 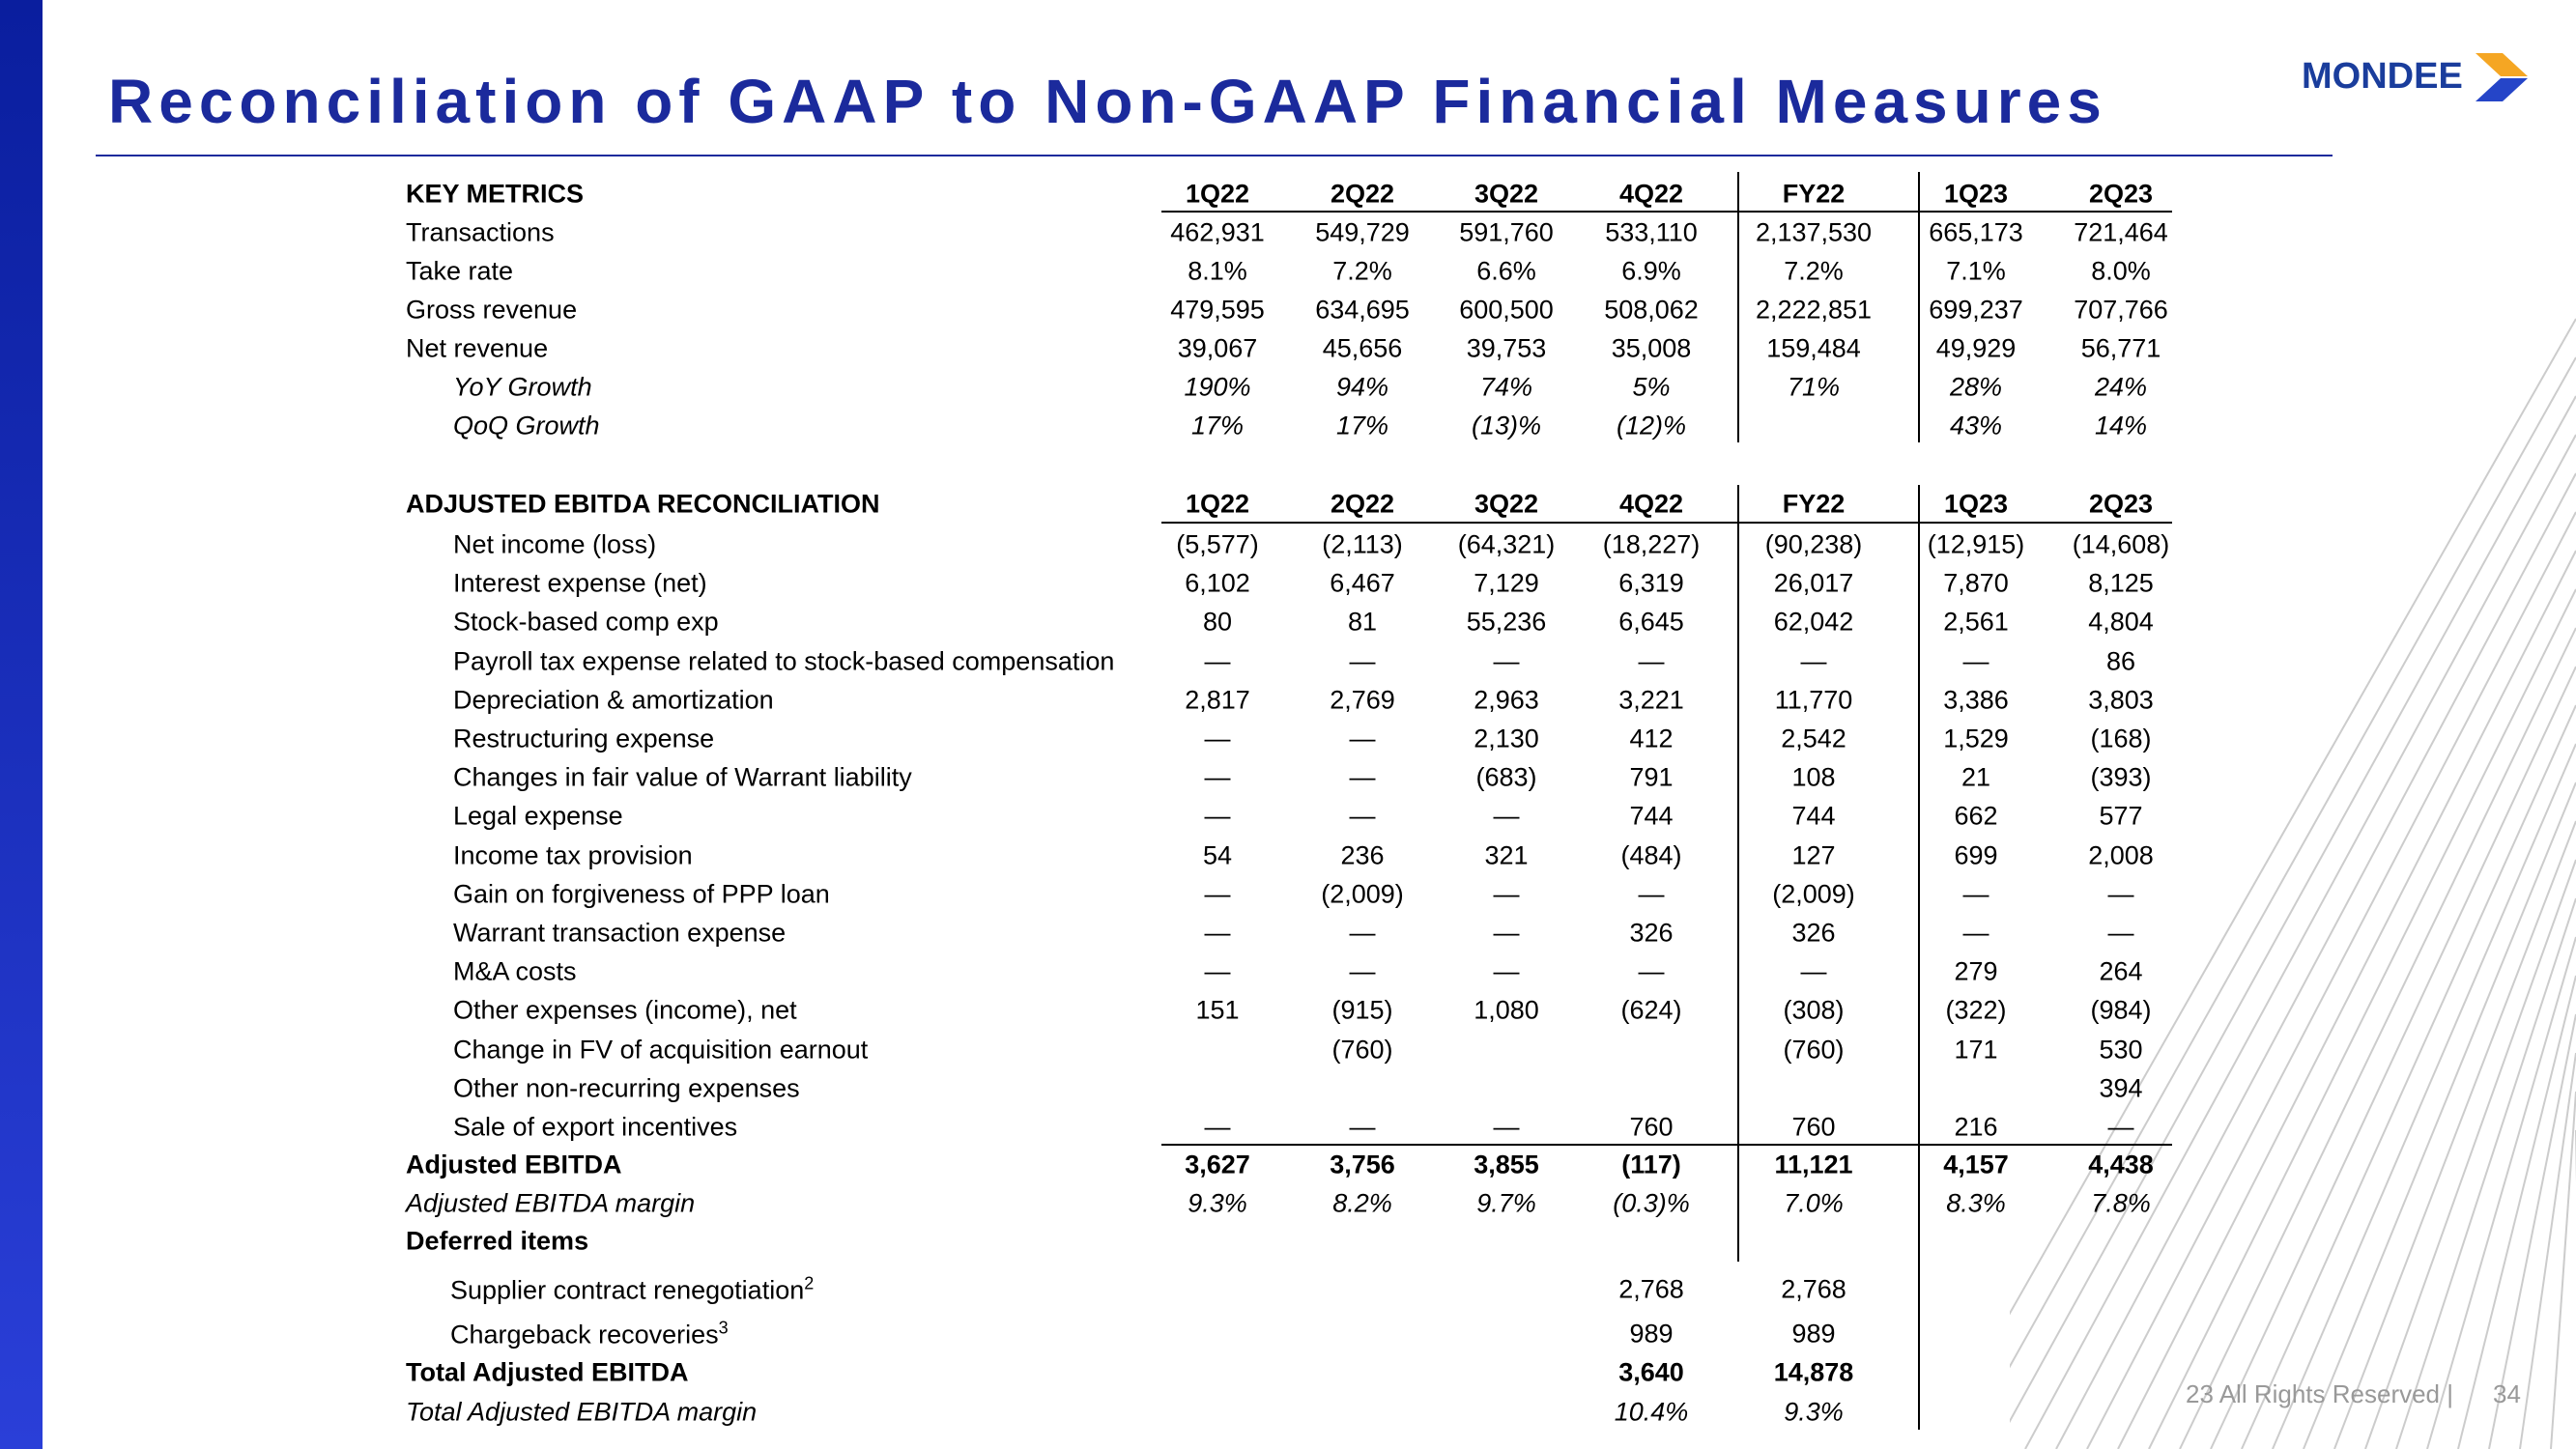 What do you see at coordinates (2121, 232) in the screenshot?
I see `cell-value: 721,464` at bounding box center [2121, 232].